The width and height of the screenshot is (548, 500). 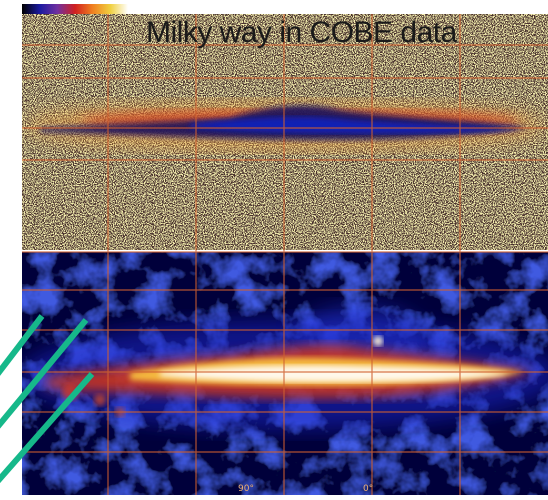 What do you see at coordinates (246, 489) in the screenshot?
I see `longitude-tick-label-90: 90°` at bounding box center [246, 489].